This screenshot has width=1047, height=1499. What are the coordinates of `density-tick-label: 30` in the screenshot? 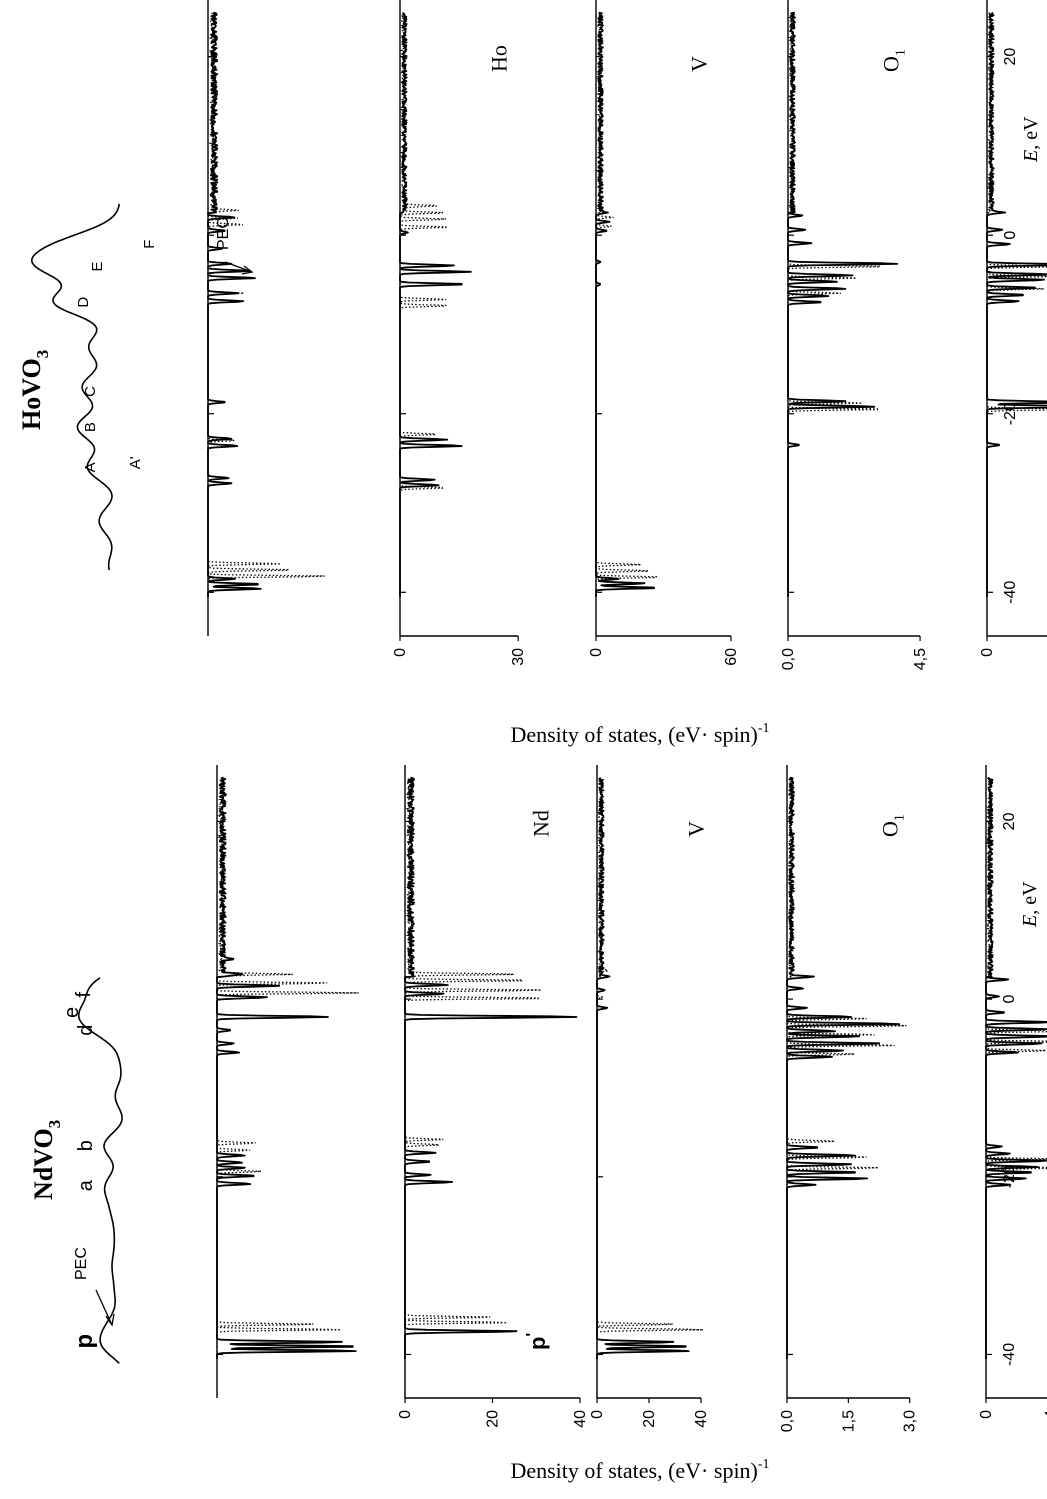 It's located at (518, 657).